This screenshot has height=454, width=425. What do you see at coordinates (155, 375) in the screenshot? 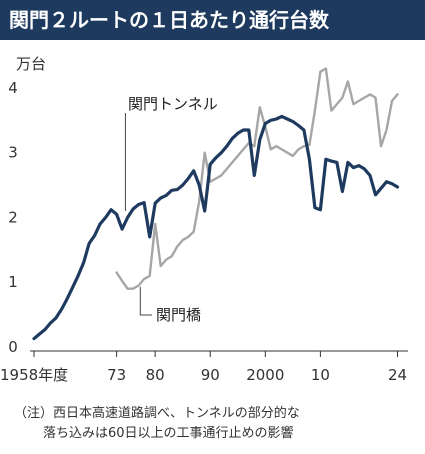
I see `x-tick-label: 80` at bounding box center [155, 375].